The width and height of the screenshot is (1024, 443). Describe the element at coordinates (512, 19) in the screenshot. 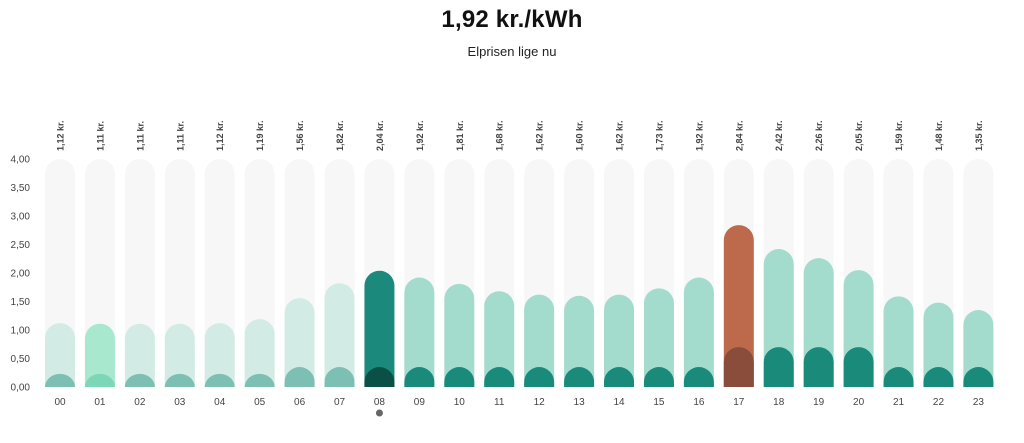

I see `current-price: 1,92 kr./kWh` at that location.